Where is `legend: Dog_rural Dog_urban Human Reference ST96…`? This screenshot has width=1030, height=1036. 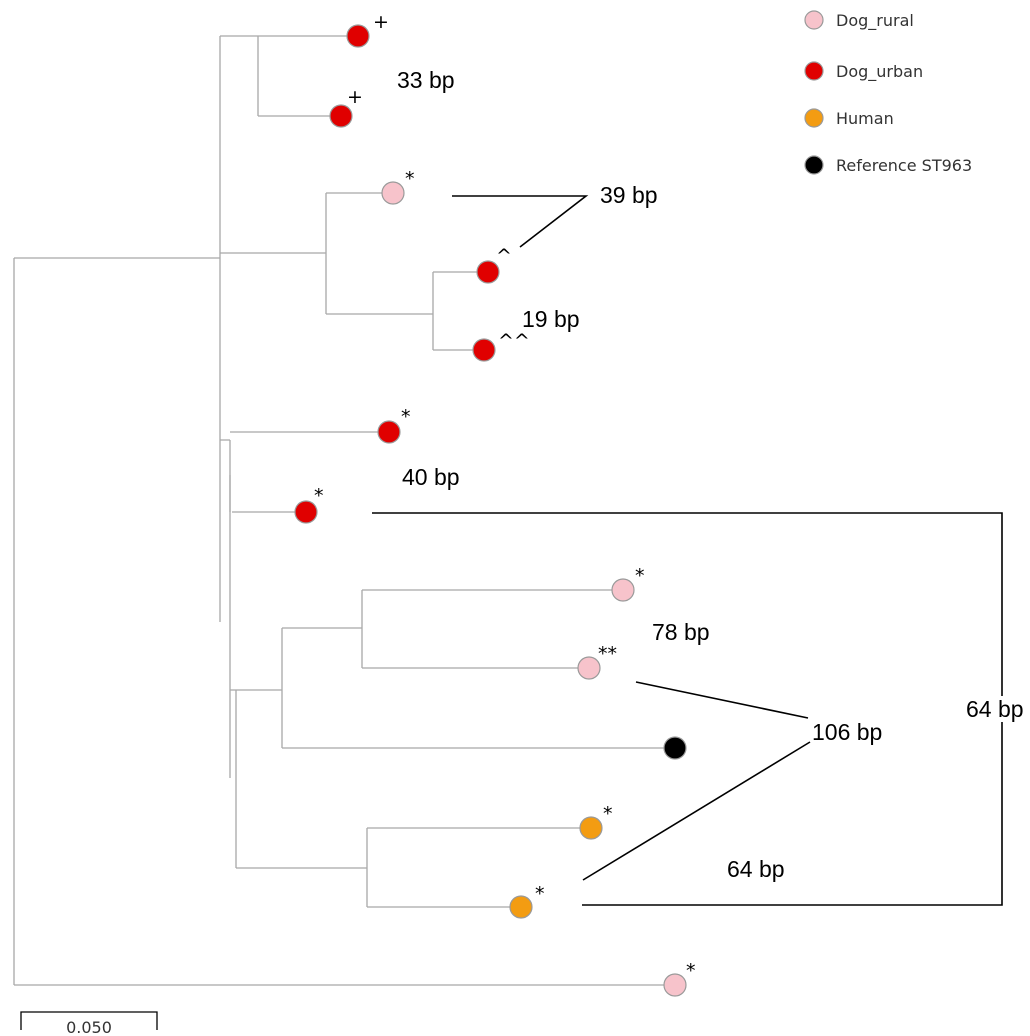 legend: Dog_rural Dog_urban Human Reference ST96… is located at coordinates (888, 92).